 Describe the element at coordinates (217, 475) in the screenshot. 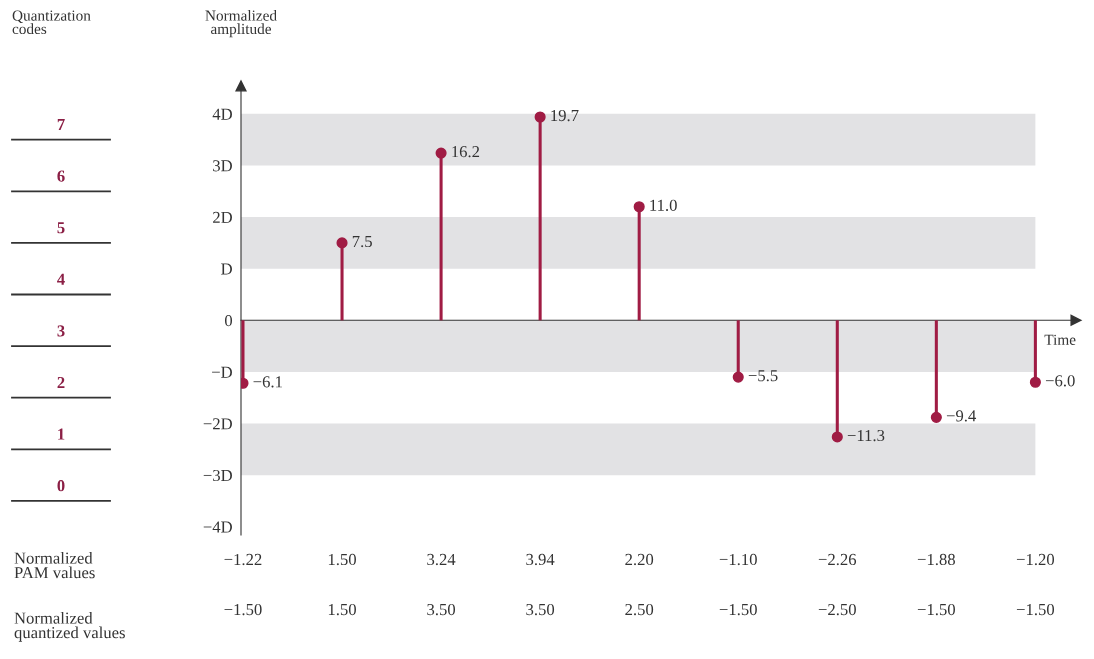

I see `y-tick-label: −3D` at that location.